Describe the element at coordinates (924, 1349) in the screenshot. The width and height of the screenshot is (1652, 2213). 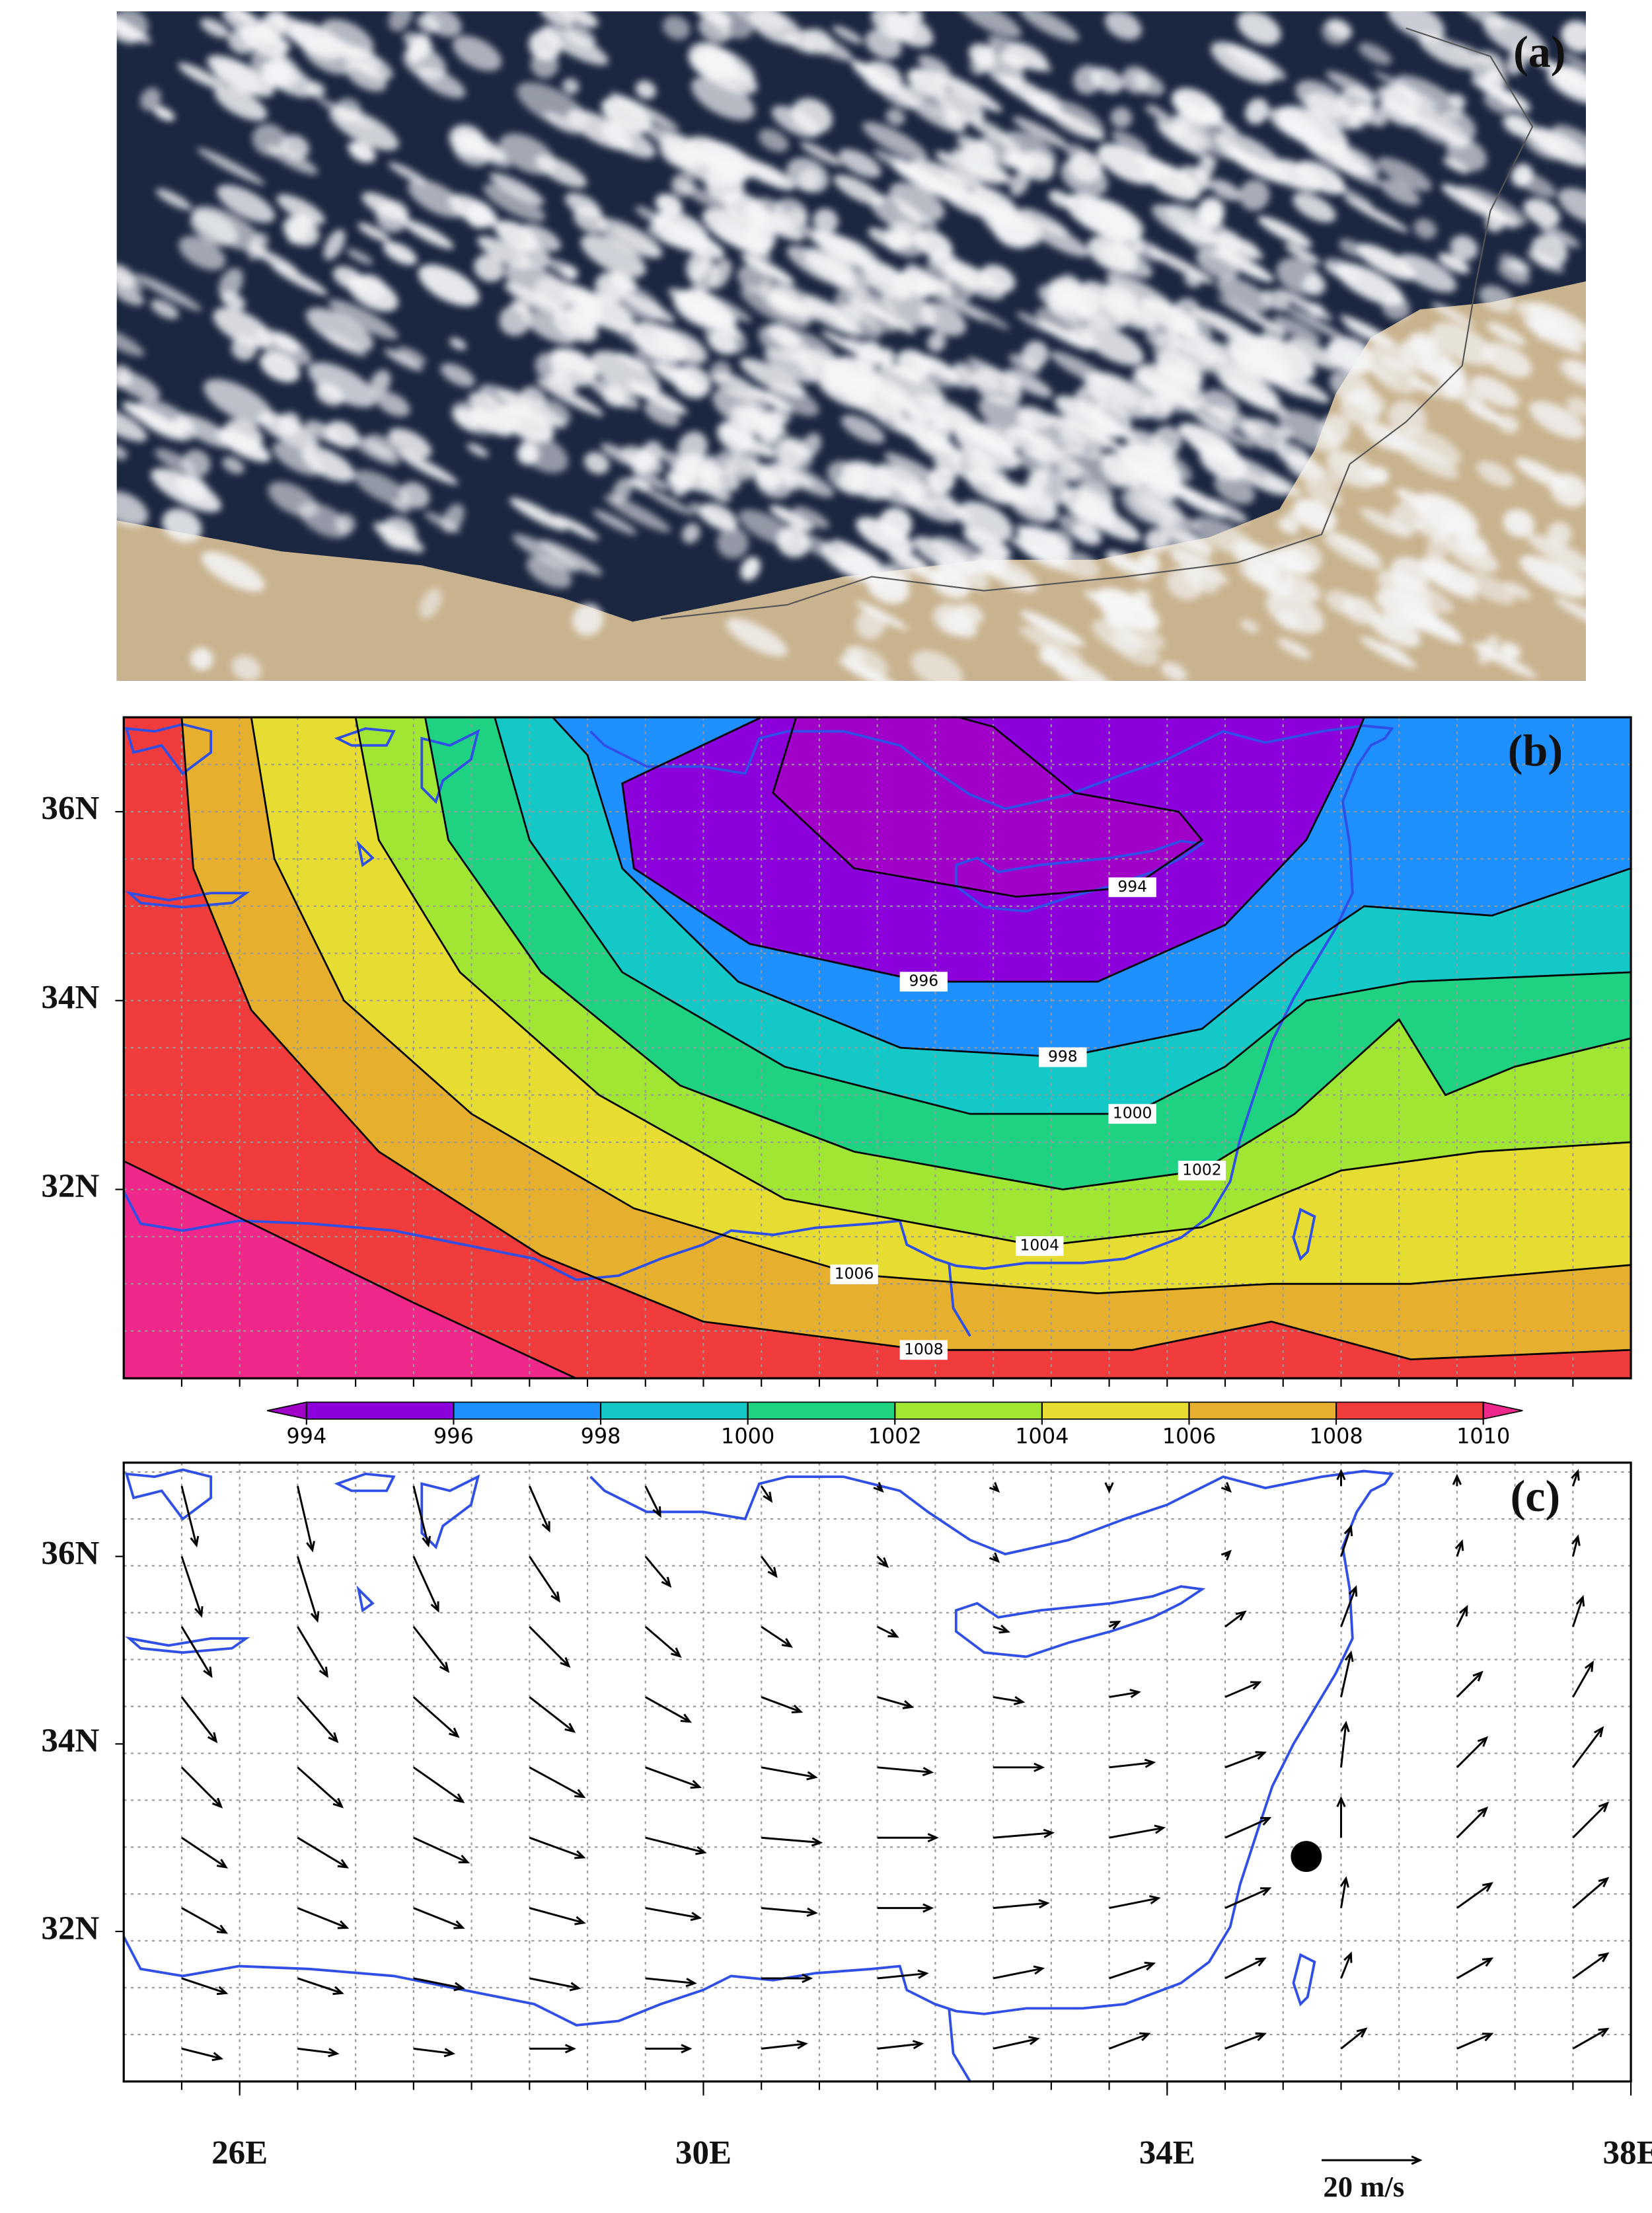
I see `contour-label: 1008` at that location.